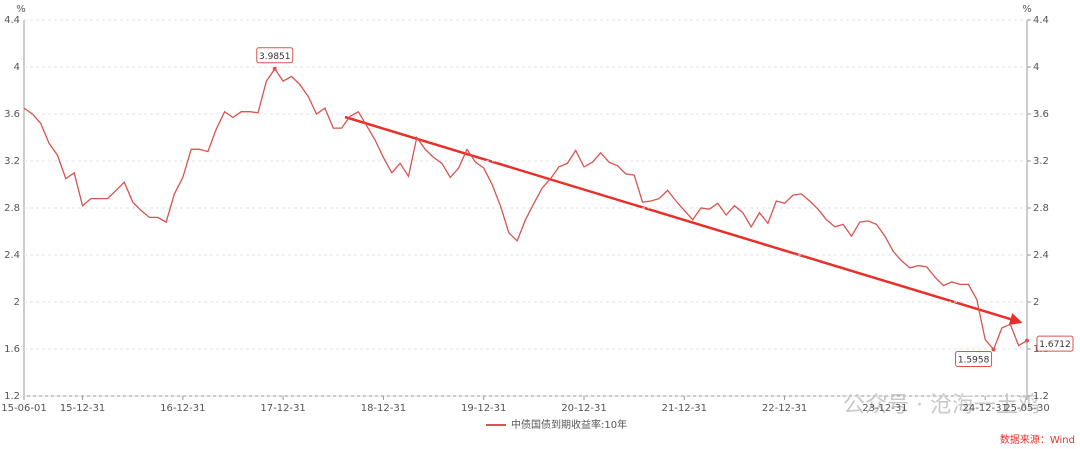 The width and height of the screenshot is (1080, 449). Describe the element at coordinates (941, 405) in the screenshot. I see `watermark: 公众号 · 沧海一土鸡` at that location.